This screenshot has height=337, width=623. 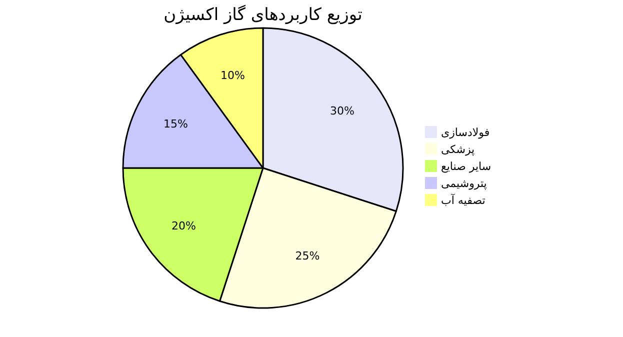 What do you see at coordinates (466, 166) in the screenshot?
I see `legend-label: سایر صنایع` at bounding box center [466, 166].